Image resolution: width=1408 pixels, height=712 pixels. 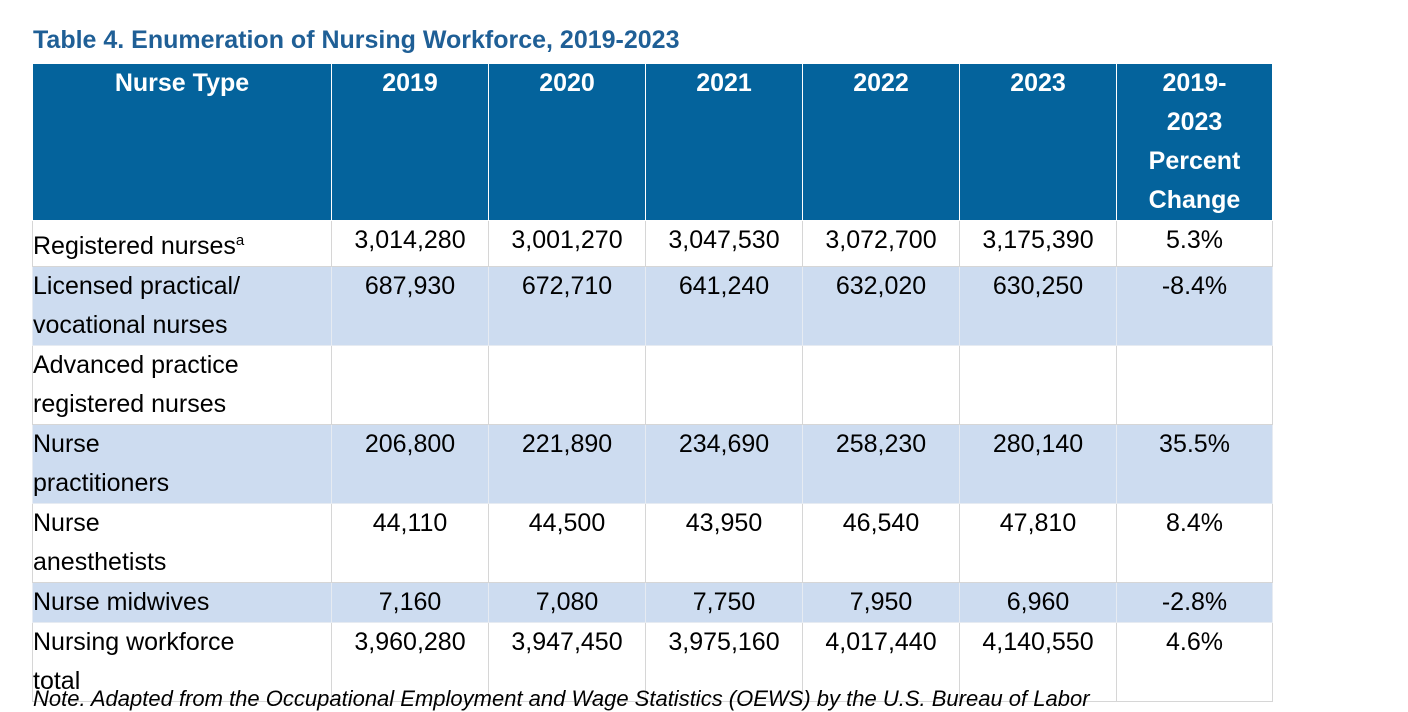 What do you see at coordinates (410, 306) in the screenshot?
I see `cell-2019: 687,930` at bounding box center [410, 306].